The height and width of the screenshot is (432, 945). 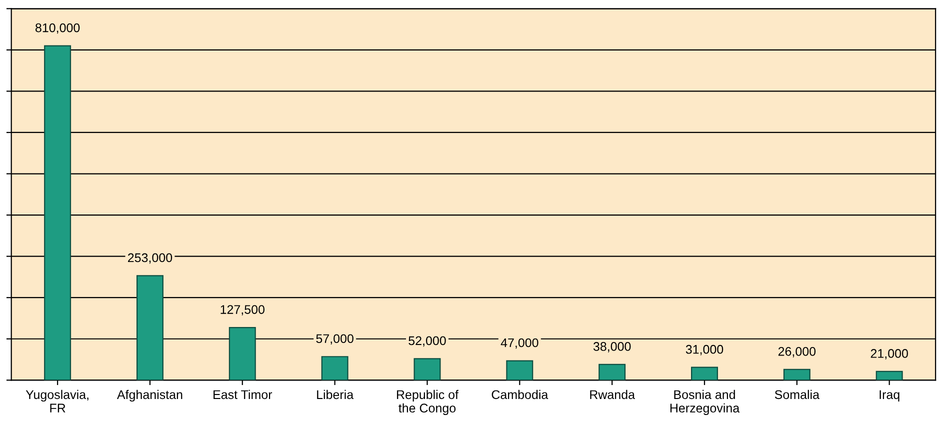 What do you see at coordinates (57, 401) in the screenshot?
I see `x-tick-label: Yugoslavia, FR` at bounding box center [57, 401].